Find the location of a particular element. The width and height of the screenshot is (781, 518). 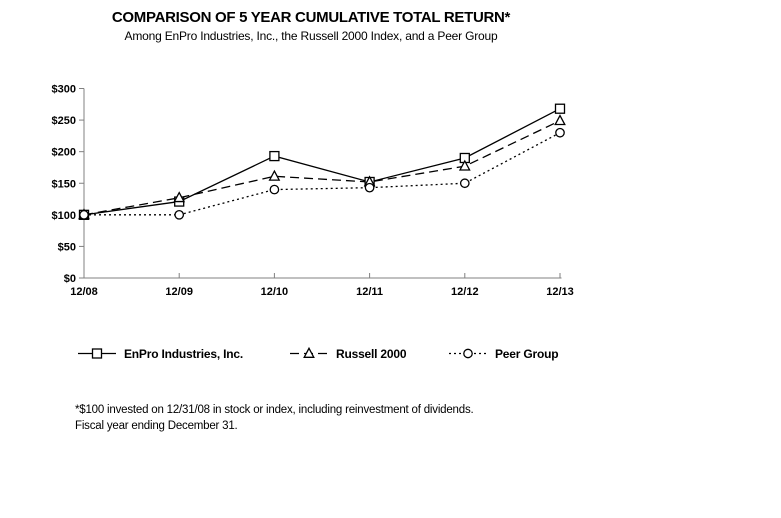

y-axis-tick-label: $150 is located at coordinates (64, 184).